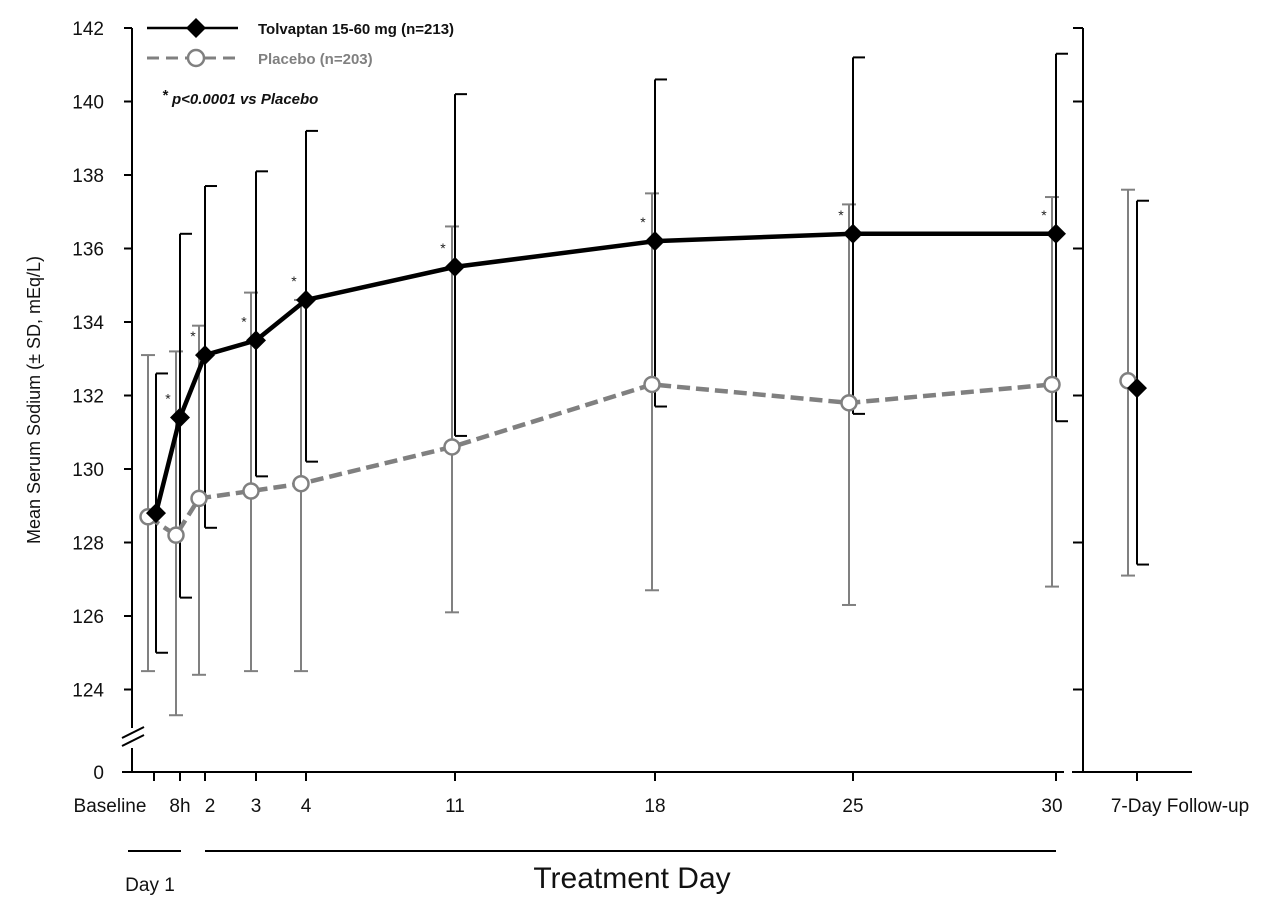 The image size is (1269, 902). Describe the element at coordinates (88, 470) in the screenshot. I see `y-tick-label: 130` at that location.